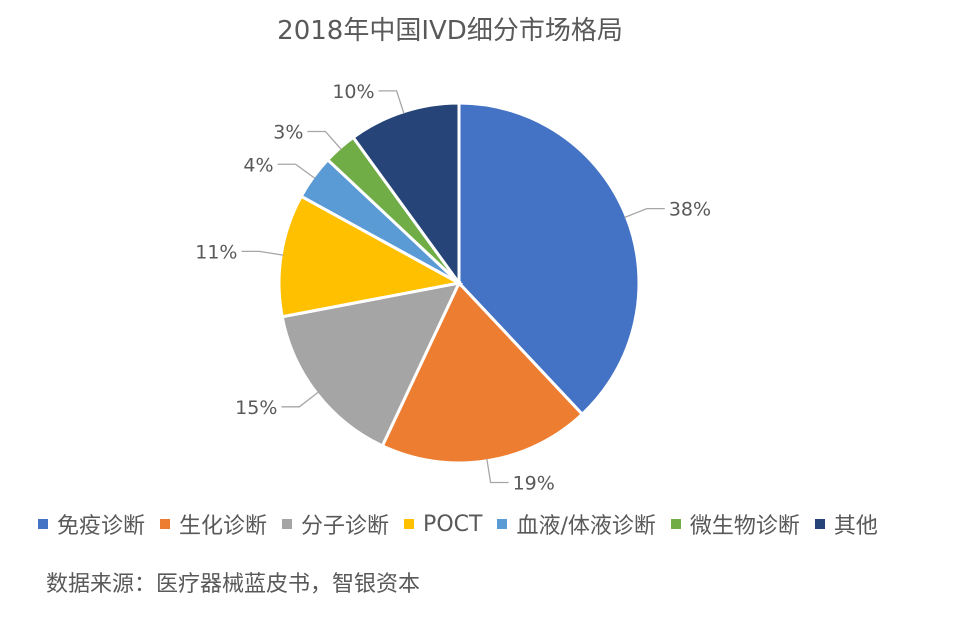 Image resolution: width=975 pixels, height=626 pixels. What do you see at coordinates (223, 526) in the screenshot?
I see `legend-label: 生化诊断` at bounding box center [223, 526].